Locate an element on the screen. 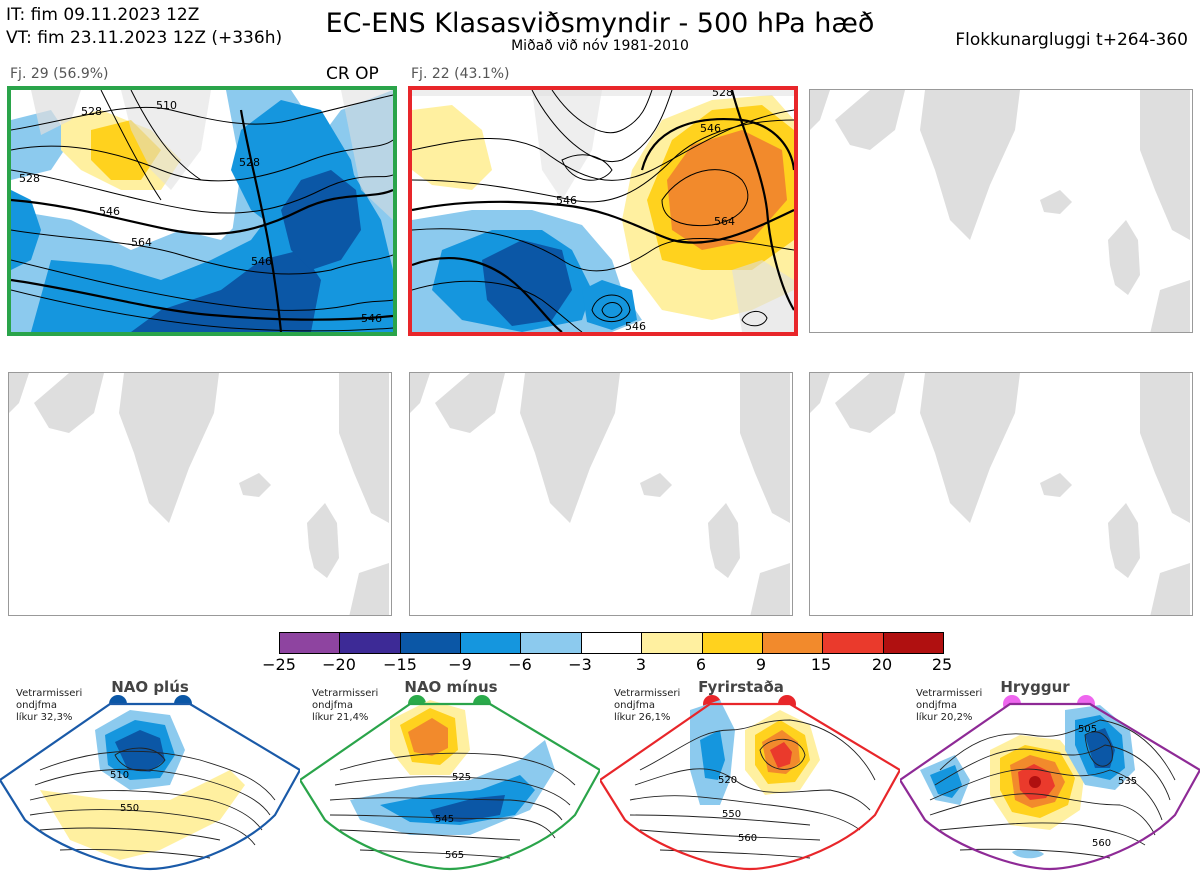 The image size is (1200, 871). panel-1-label: Fj. 29 (56.9%) is located at coordinates (59, 74).